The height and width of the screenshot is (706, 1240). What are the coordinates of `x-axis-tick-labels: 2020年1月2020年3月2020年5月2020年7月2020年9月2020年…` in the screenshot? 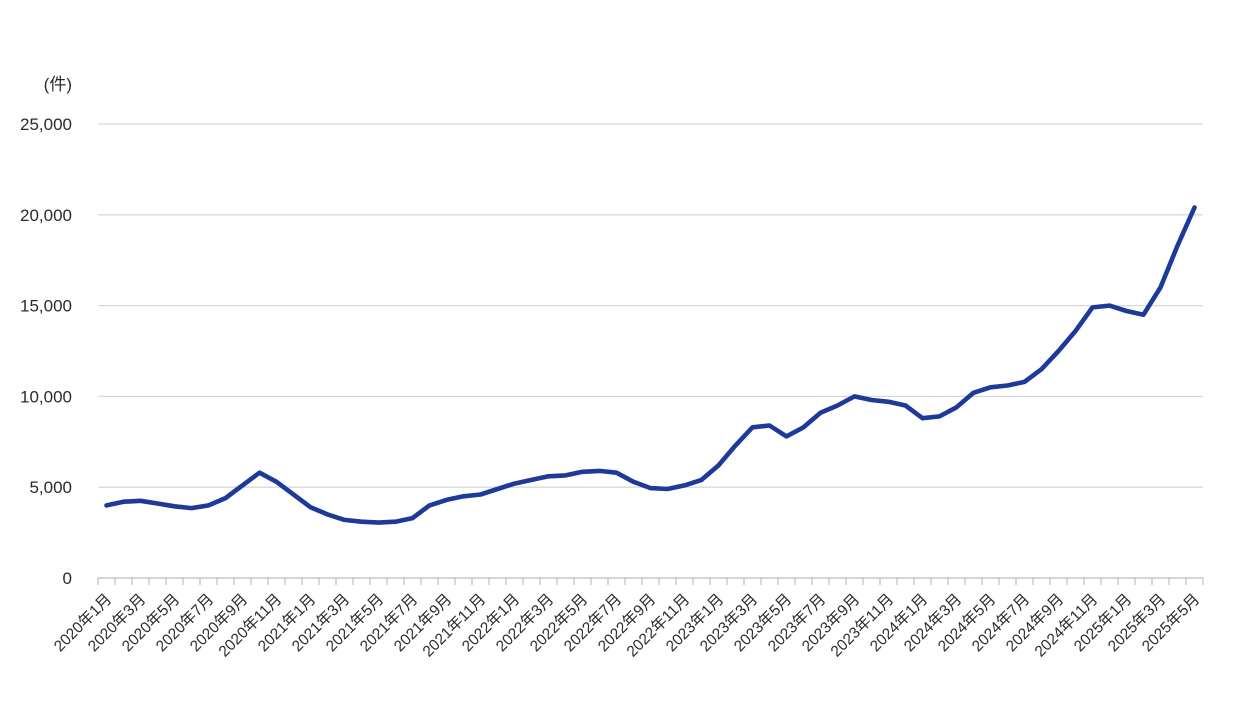 It's located at (626, 625).